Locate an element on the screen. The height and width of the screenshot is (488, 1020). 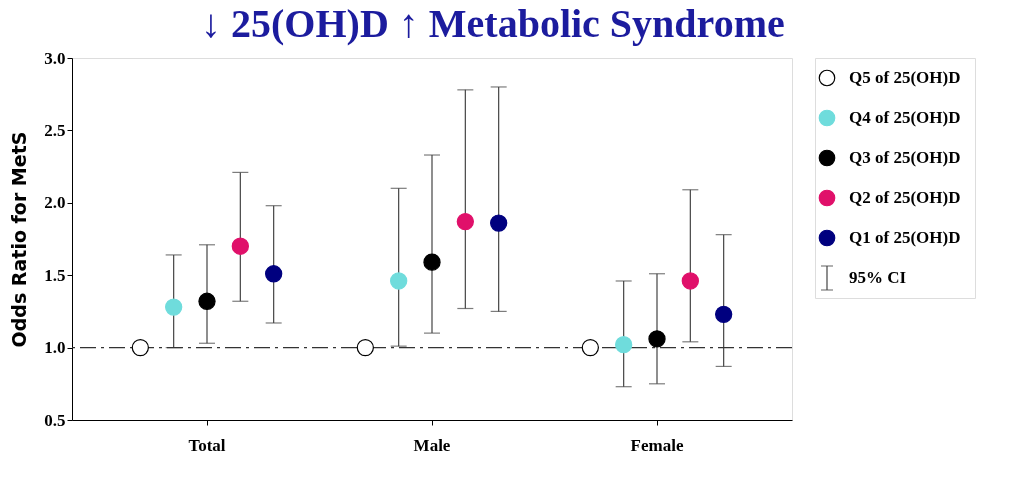
y-tick-label: 1.0 is located at coordinates (55, 348).